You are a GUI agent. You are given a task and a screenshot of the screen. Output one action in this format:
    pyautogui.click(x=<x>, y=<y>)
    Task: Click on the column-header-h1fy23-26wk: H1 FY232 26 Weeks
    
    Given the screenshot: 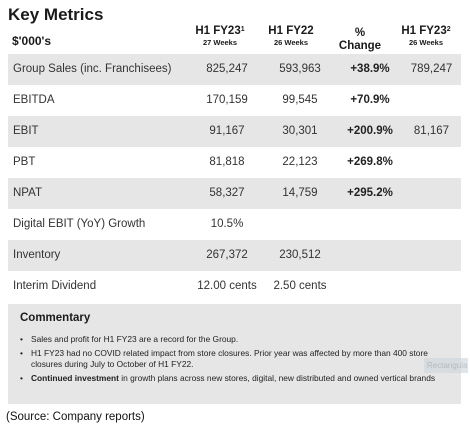 What is the action you would take?
    pyautogui.click(x=426, y=36)
    